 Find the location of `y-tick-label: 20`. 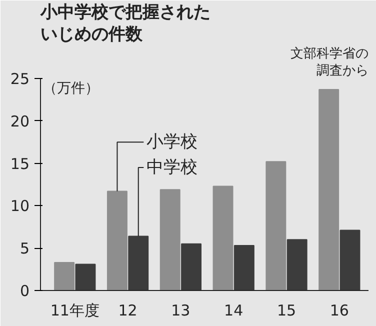

y-tick-label: 20 is located at coordinates (20, 121).